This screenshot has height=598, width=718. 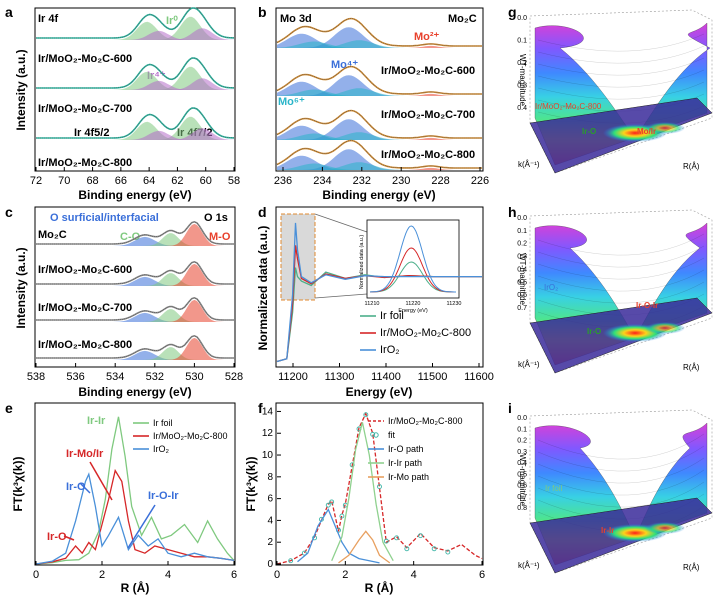 I want to click on panel-b-spectra, so click(x=379, y=93).